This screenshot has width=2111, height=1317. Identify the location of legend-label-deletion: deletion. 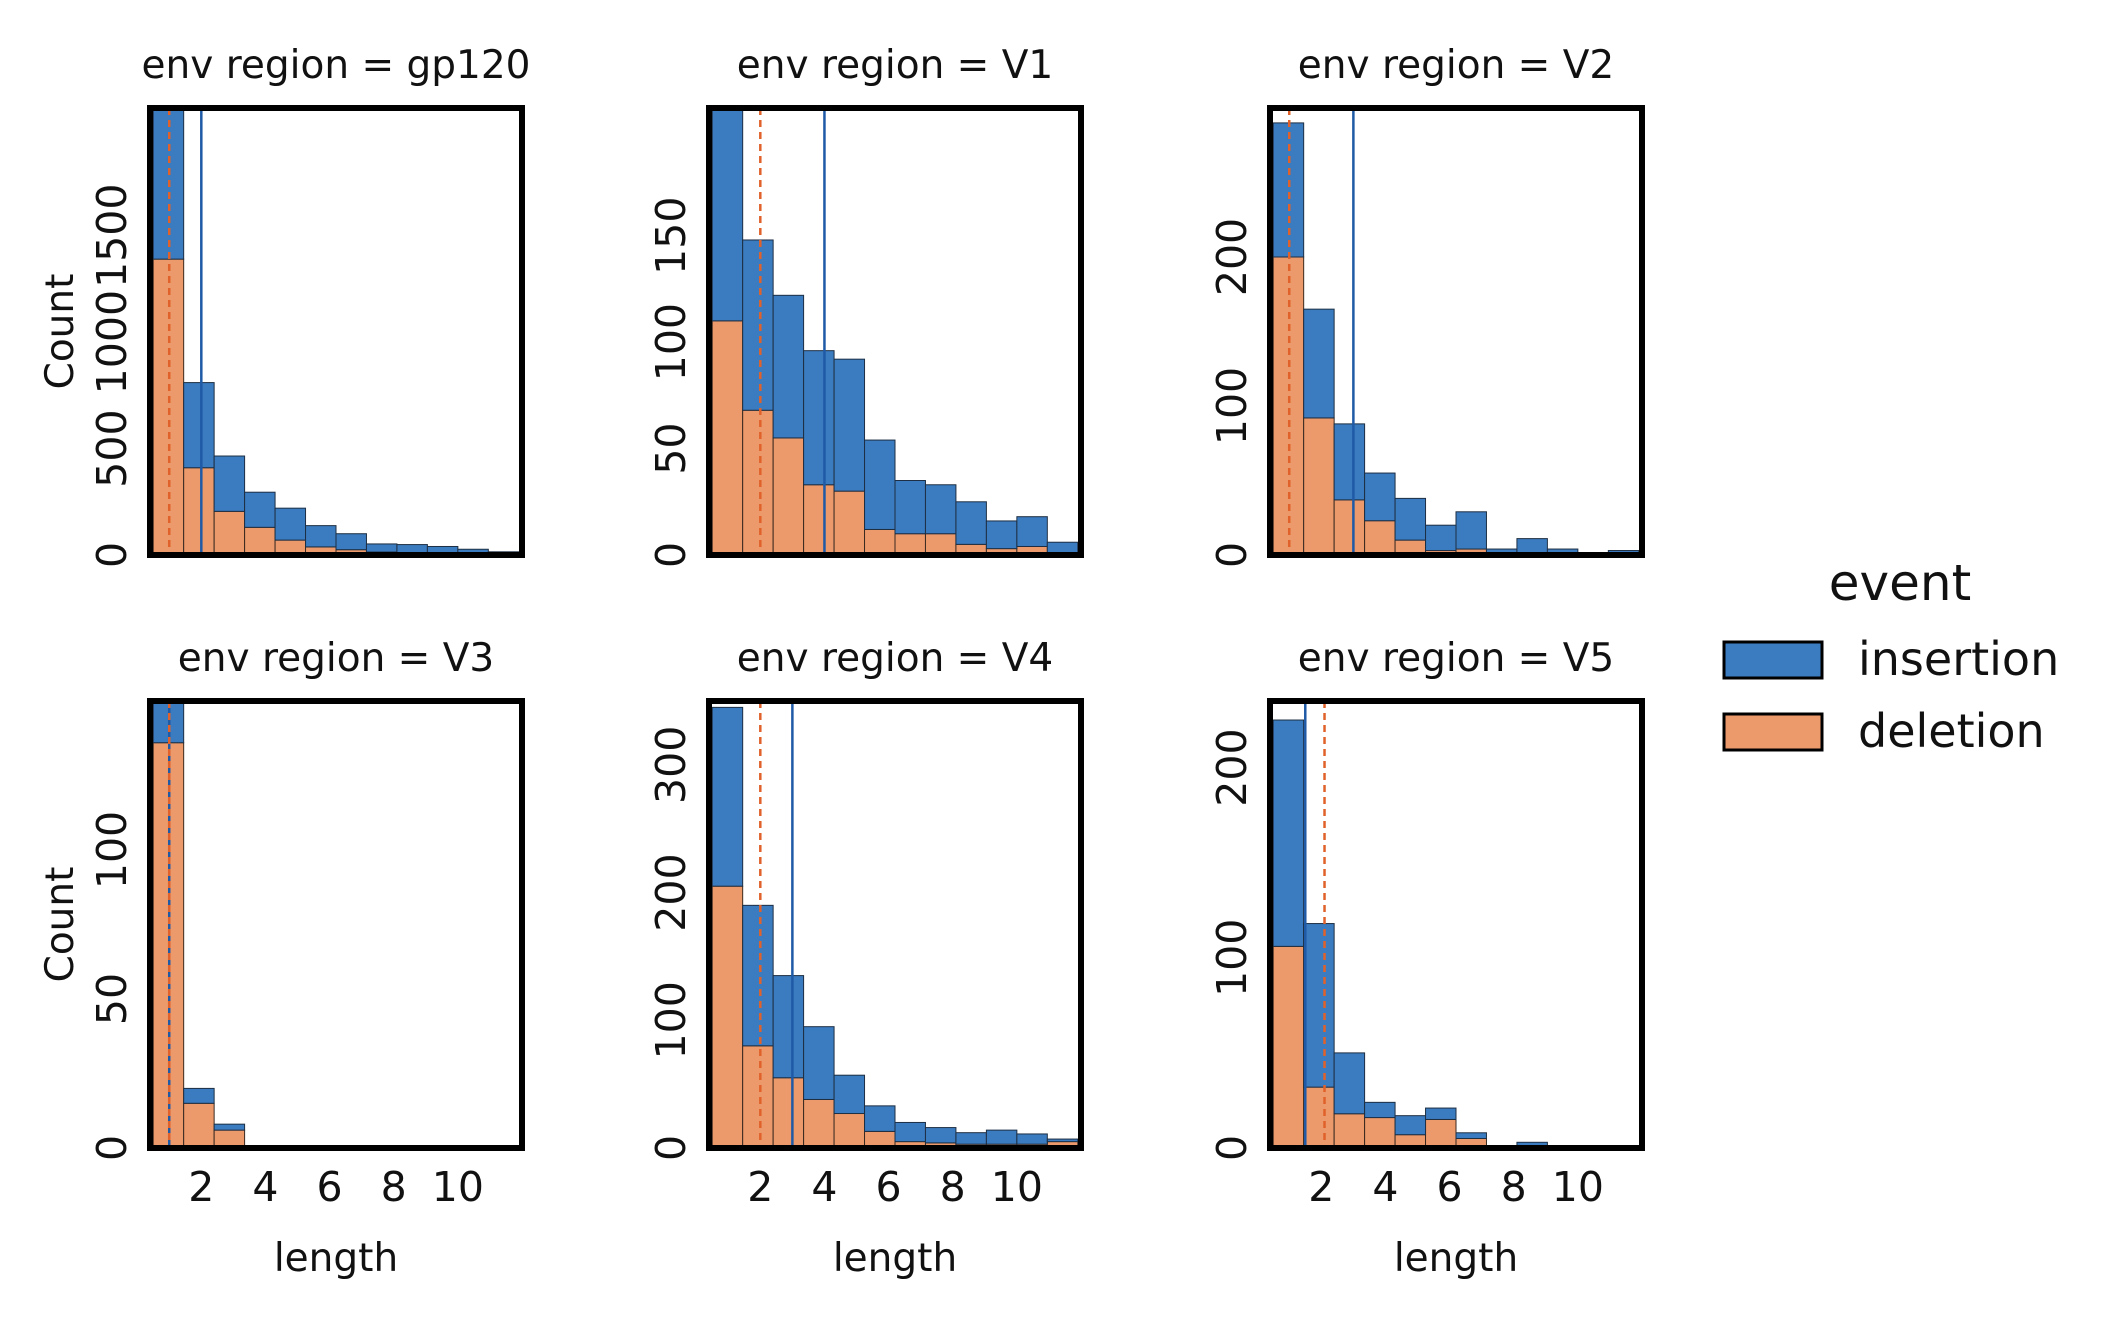
(1951, 731).